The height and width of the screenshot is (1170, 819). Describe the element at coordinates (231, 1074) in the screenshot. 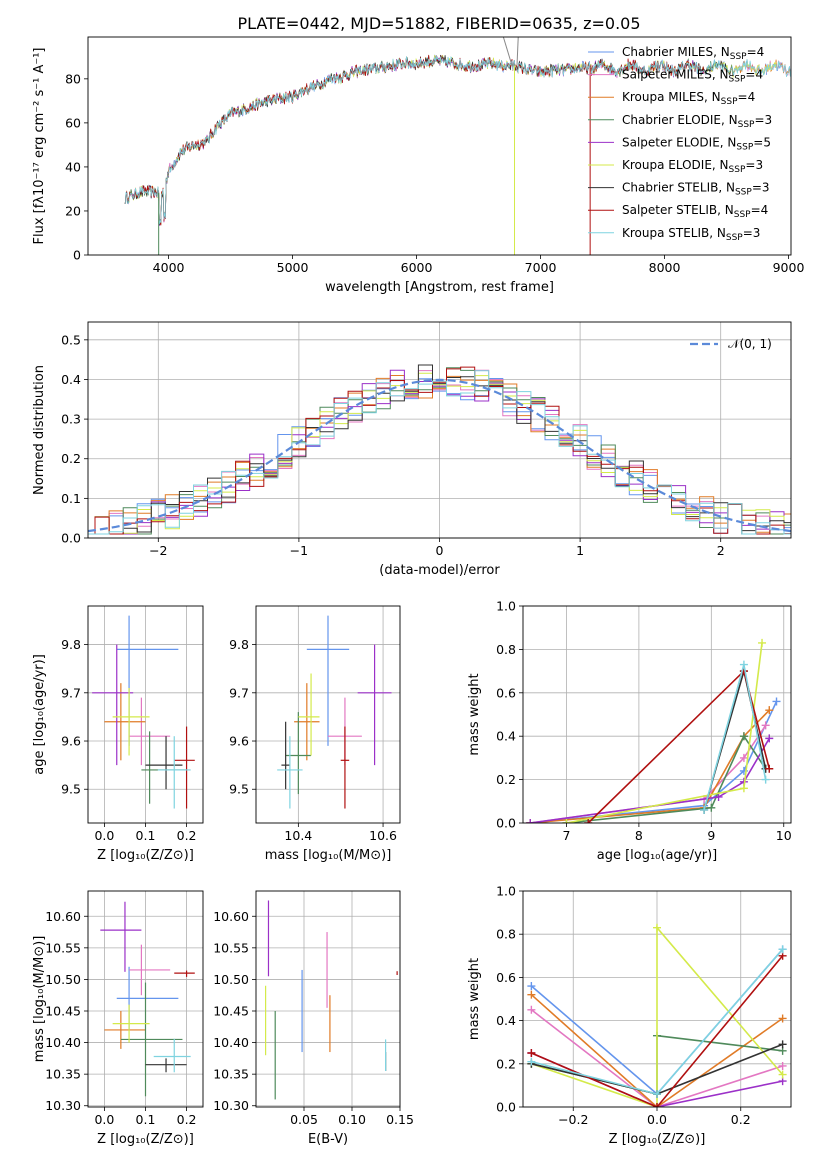

I see `y-tick-label: 10.35` at that location.